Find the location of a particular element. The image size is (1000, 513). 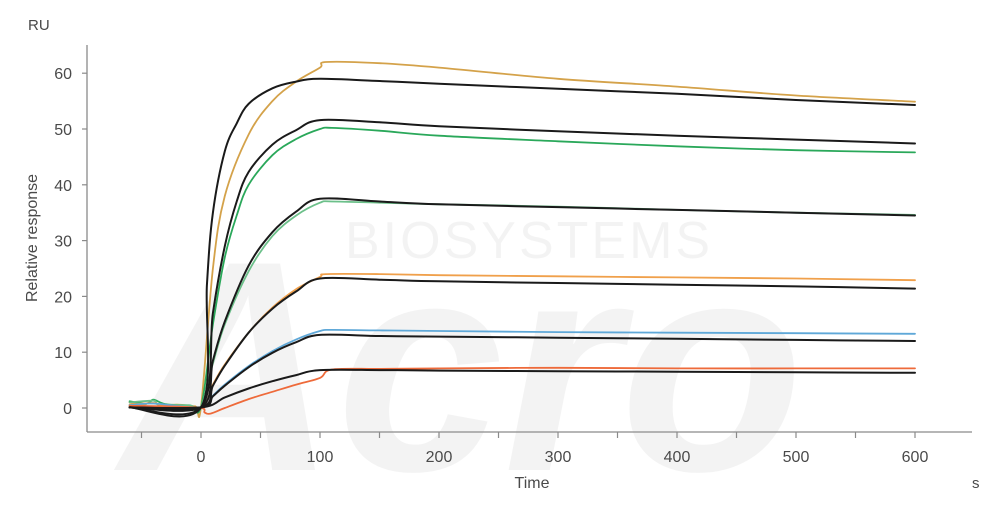

x-axis-label: Time is located at coordinates (532, 483).